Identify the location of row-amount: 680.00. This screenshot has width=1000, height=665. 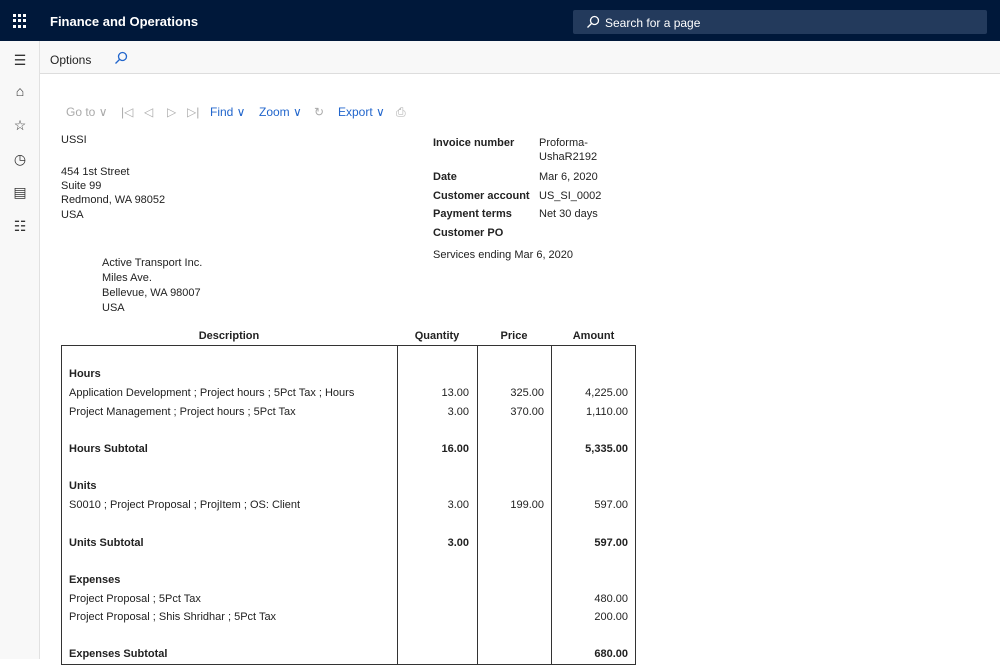
(611, 654).